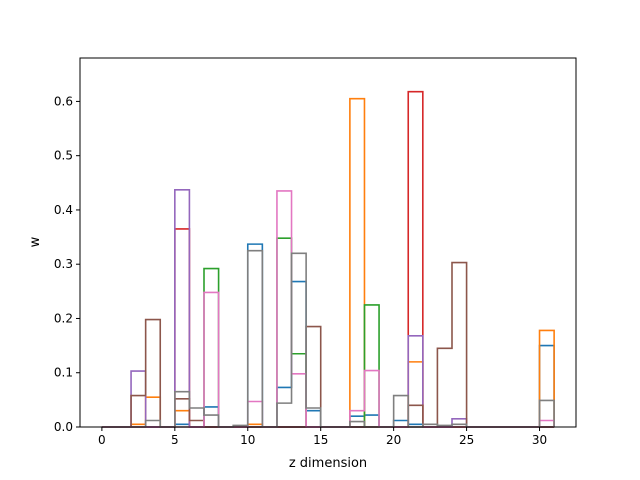  Describe the element at coordinates (175, 440) in the screenshot. I see `x-tick-label: 5` at that location.